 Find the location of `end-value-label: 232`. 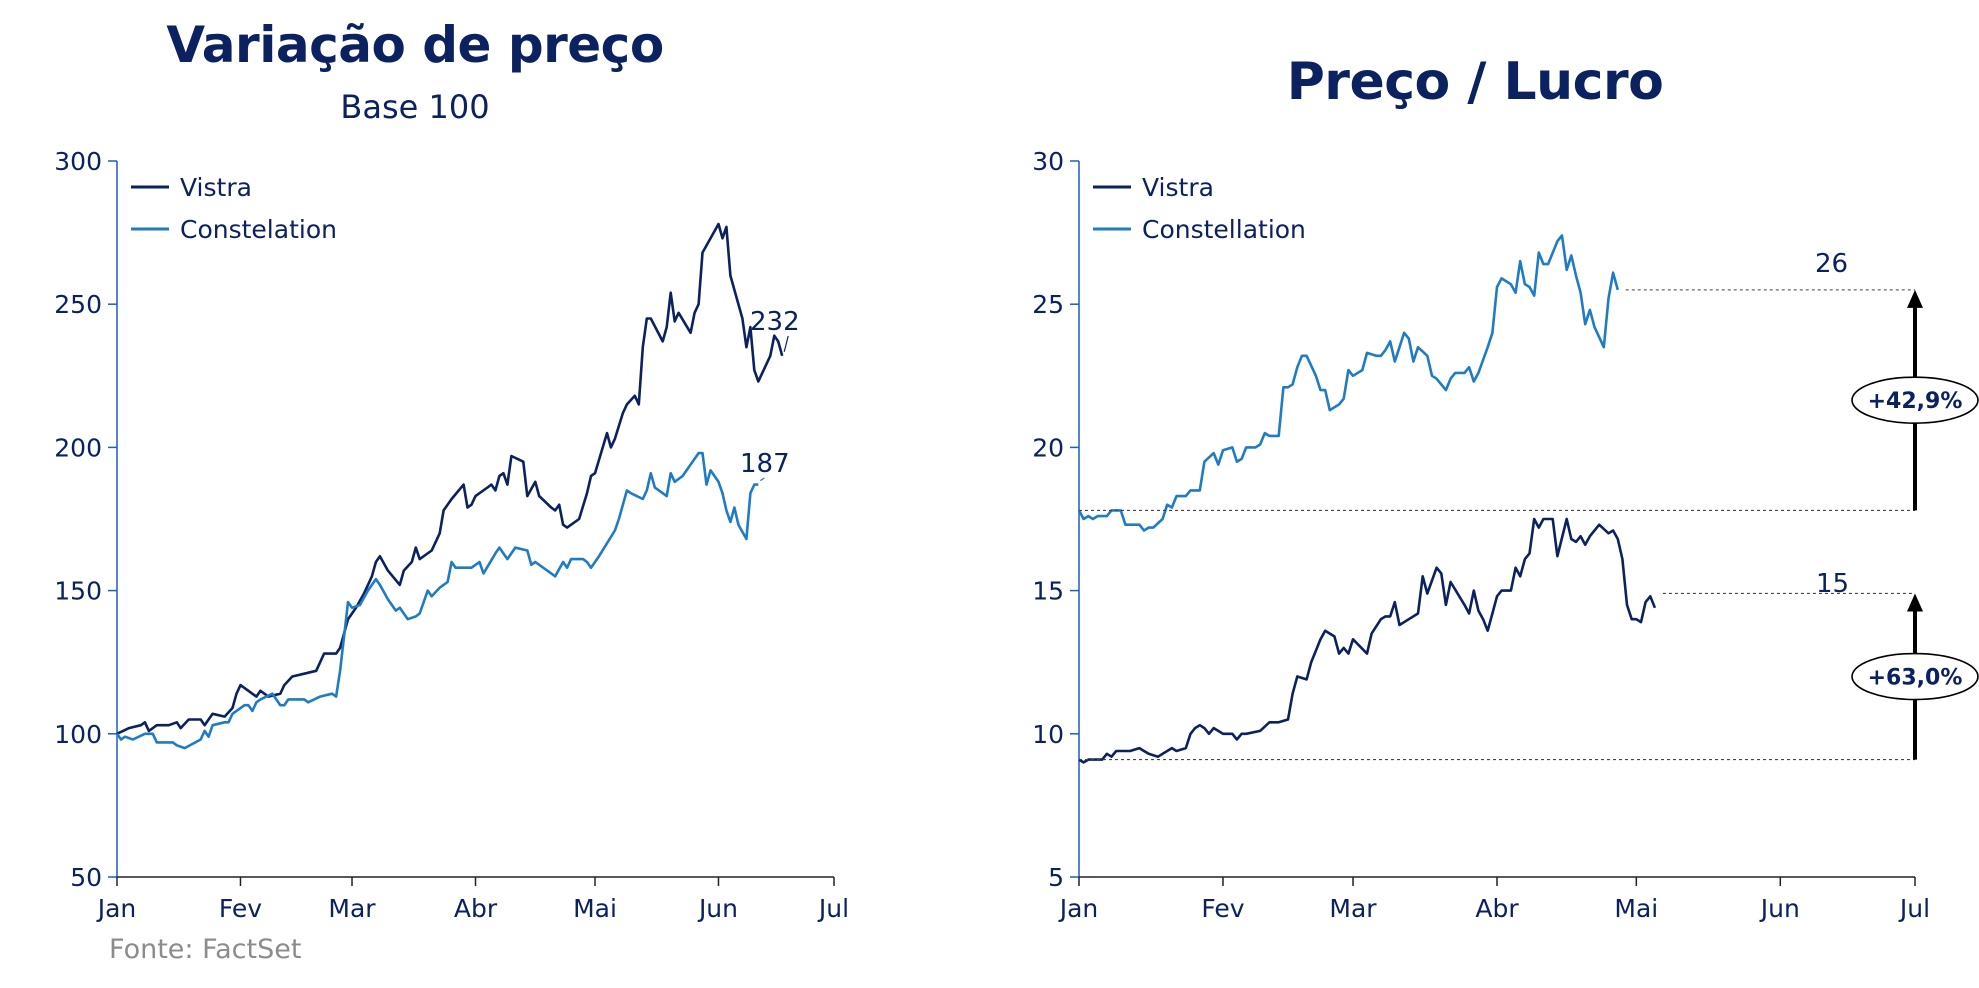

end-value-label: 232 is located at coordinates (775, 322).